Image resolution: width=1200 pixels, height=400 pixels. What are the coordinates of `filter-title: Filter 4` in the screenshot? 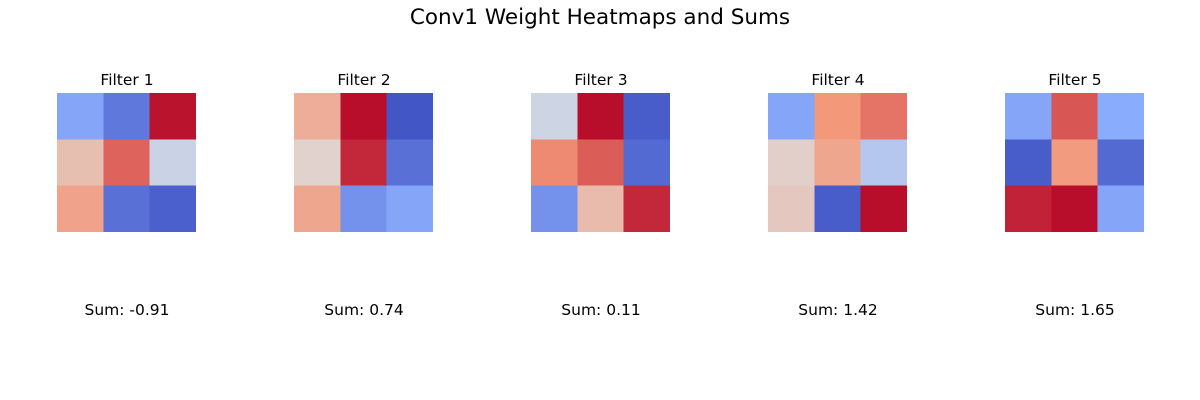 It's located at (838, 80).